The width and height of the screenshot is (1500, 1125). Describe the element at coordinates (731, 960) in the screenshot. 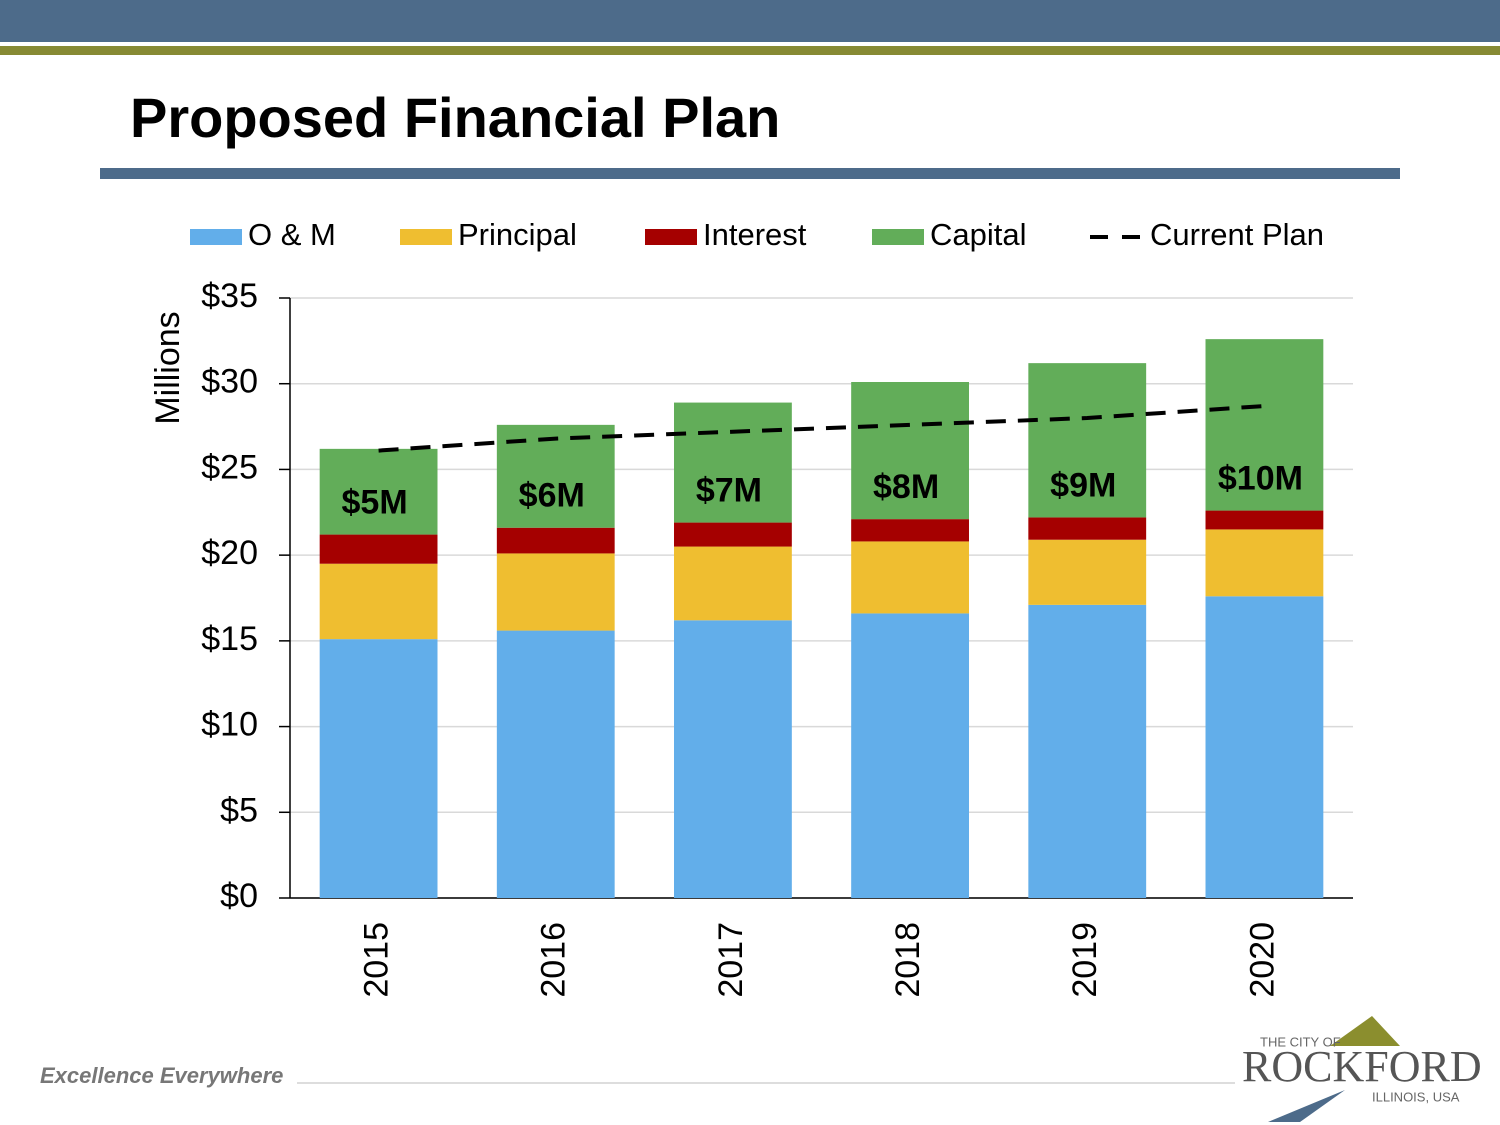

I see `x-tick-label: 2017` at that location.